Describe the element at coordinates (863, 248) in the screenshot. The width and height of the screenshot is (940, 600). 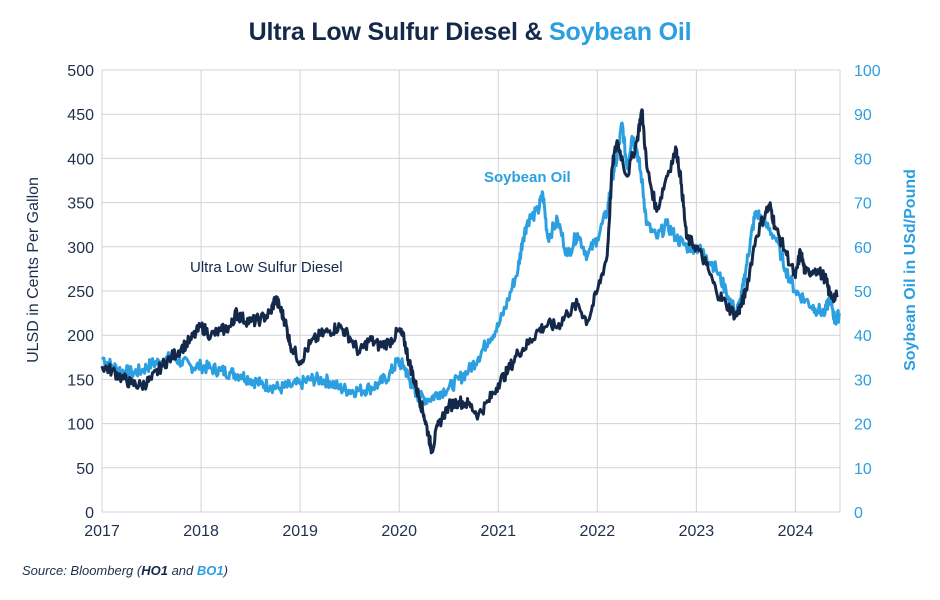
I see `y2-tick-label: 60` at that location.